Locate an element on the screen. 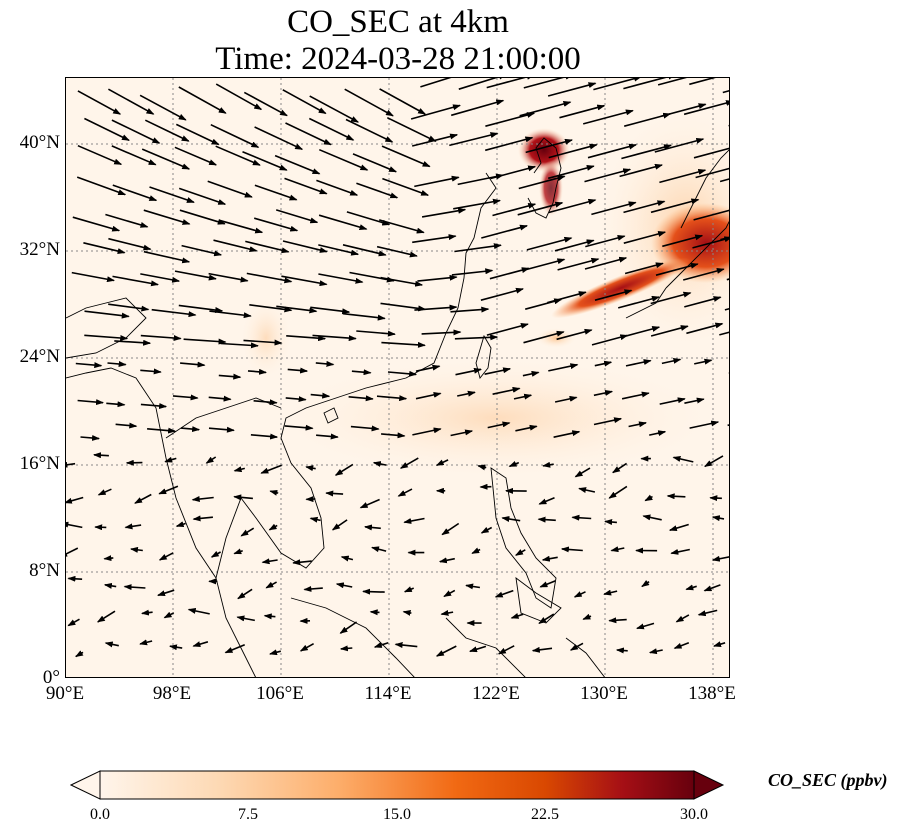 This screenshot has height=836, width=916. colorbar-label: CO_SEC (ppbv) is located at coordinates (828, 780).